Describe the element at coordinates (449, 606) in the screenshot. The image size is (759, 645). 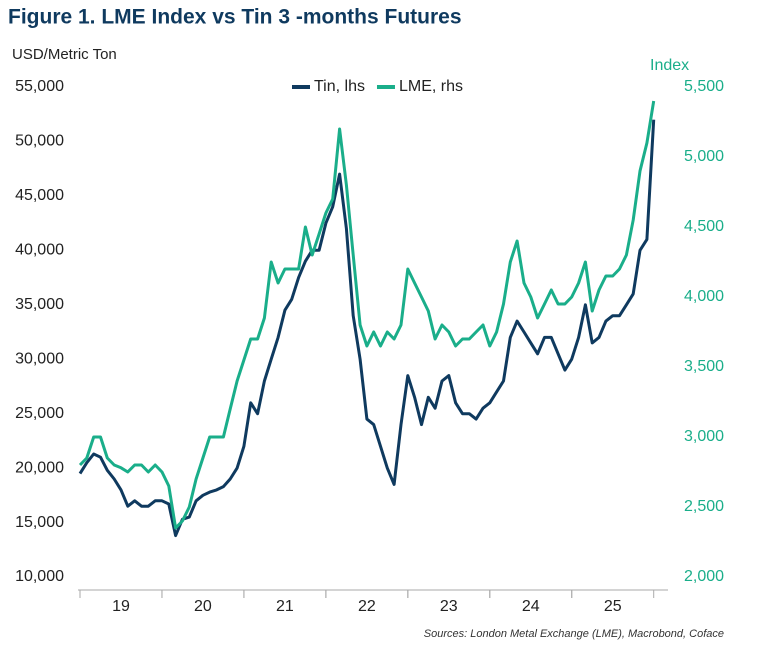
I see `x-tick-label: 23` at that location.